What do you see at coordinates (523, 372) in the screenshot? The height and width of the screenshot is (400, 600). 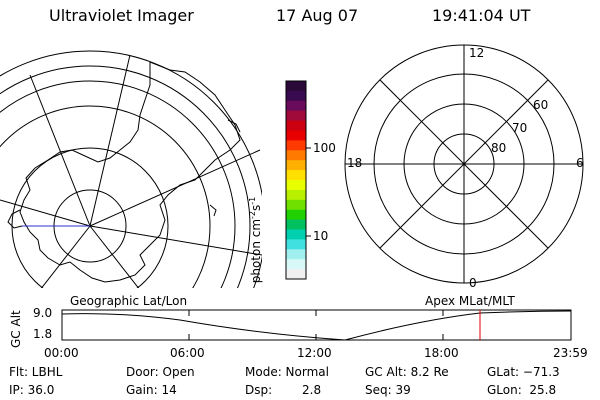 I see `glat-info: GLat: −71.3` at bounding box center [523, 372].